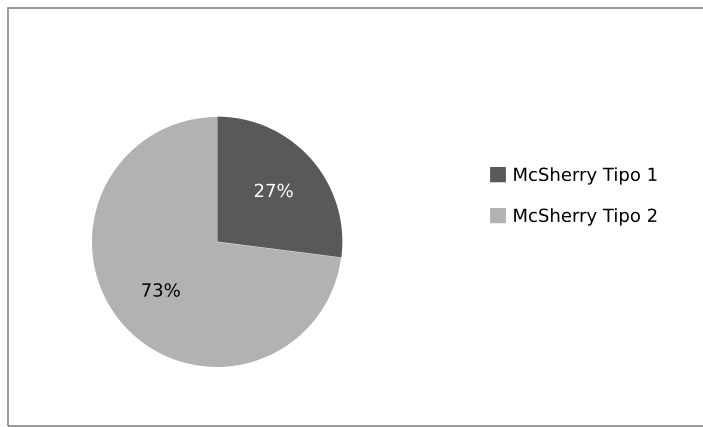  I want to click on pie-slice, so click(279, 187).